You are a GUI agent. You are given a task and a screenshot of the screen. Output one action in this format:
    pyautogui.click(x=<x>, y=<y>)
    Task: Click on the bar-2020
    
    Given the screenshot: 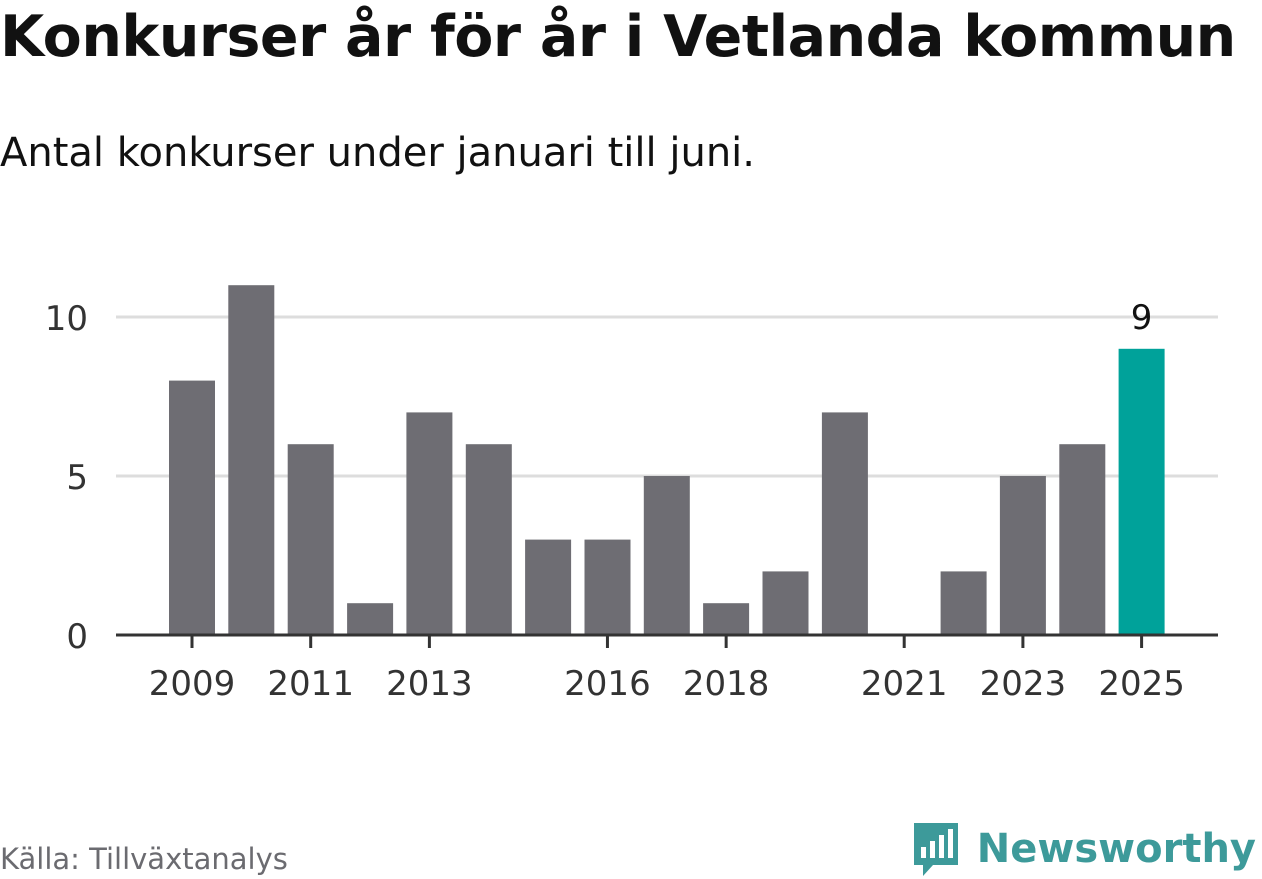 What is the action you would take?
    pyautogui.click(x=844, y=523)
    